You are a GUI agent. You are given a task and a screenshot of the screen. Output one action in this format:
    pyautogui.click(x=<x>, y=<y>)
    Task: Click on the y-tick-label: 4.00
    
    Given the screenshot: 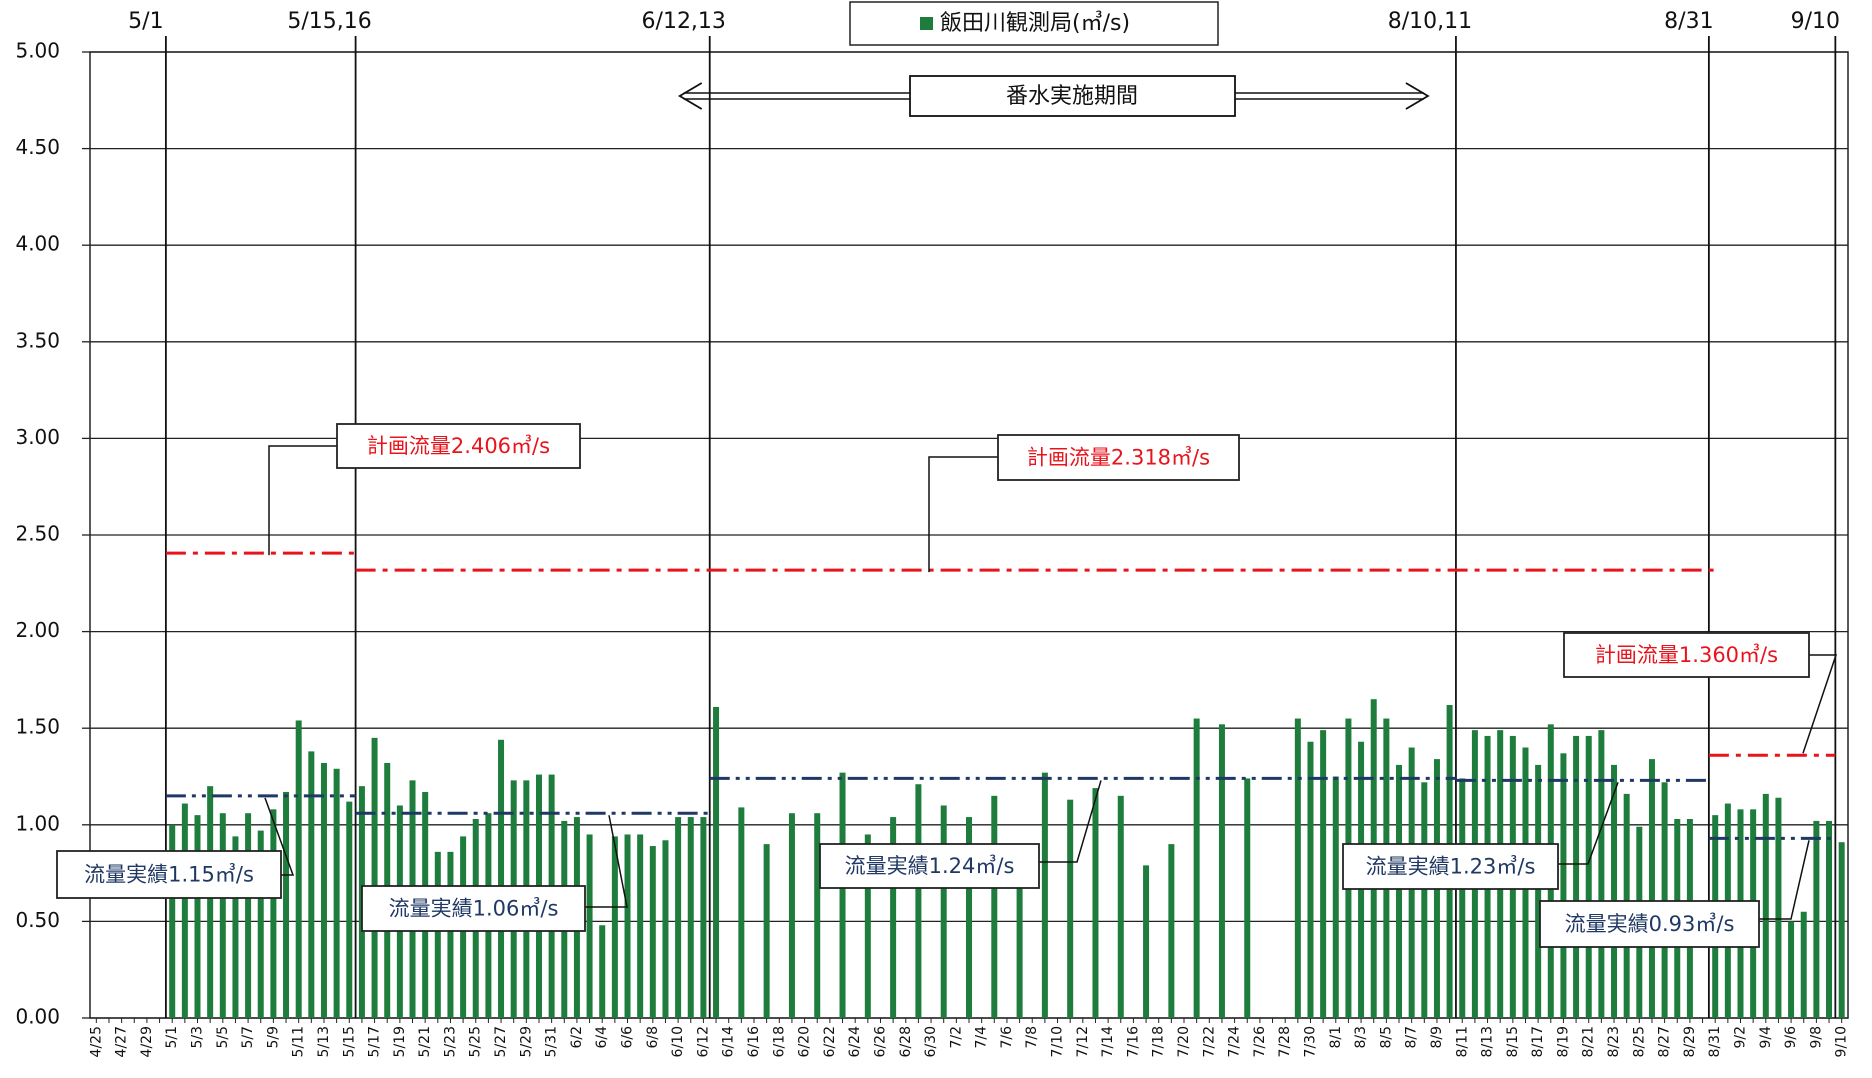 What is the action you would take?
    pyautogui.click(x=37, y=244)
    